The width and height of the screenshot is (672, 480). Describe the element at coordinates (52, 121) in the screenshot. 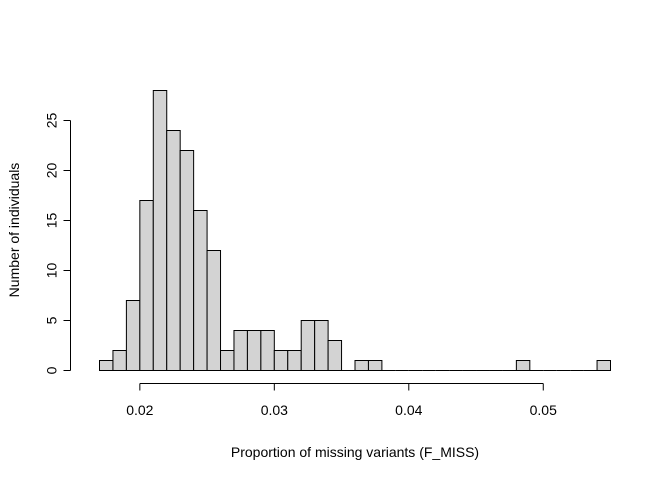

I see `y-tick-label: 25` at that location.